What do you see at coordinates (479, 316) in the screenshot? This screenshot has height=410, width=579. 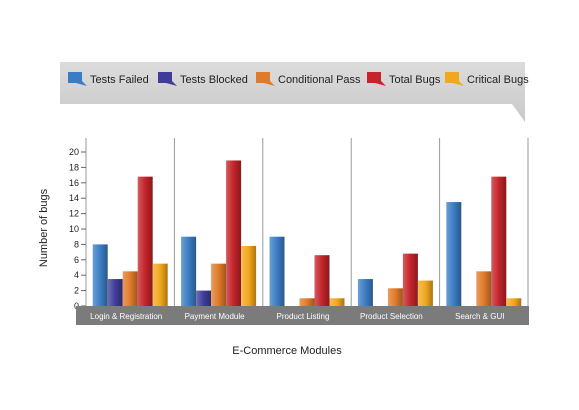 I see `category-label-search-and-gui: Search & GUI` at bounding box center [479, 316].